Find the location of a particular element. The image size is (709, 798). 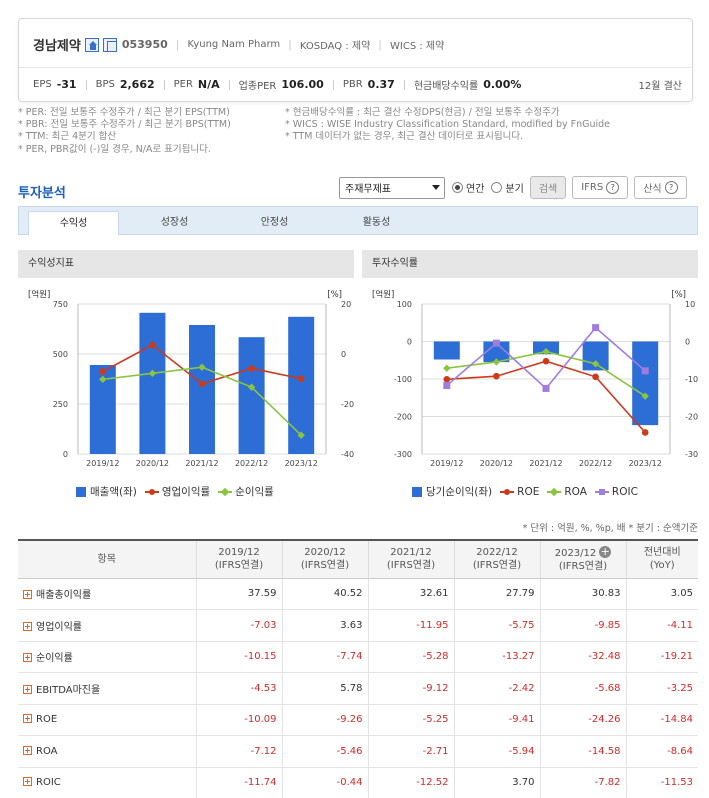

row-label: ROA is located at coordinates (107, 751).